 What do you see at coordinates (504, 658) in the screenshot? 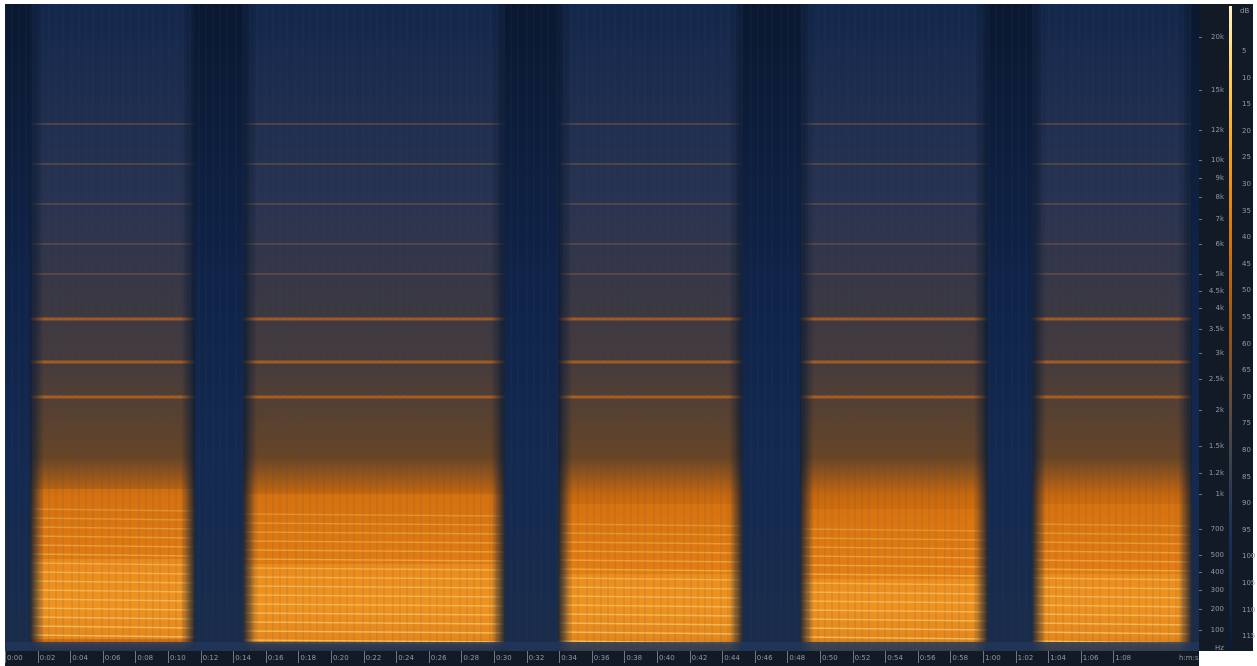
I see `time-tick-label: 0:30` at bounding box center [504, 658].